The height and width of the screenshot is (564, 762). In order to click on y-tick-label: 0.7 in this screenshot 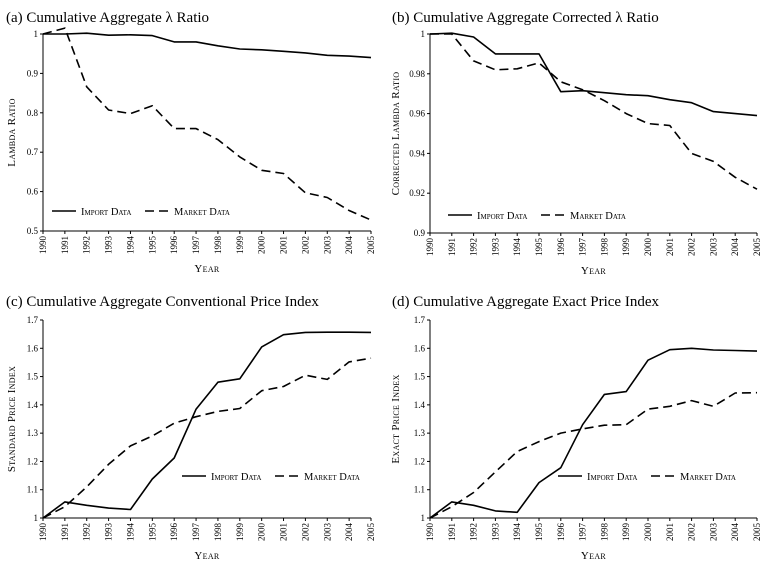, I will do `click(33, 152)`.